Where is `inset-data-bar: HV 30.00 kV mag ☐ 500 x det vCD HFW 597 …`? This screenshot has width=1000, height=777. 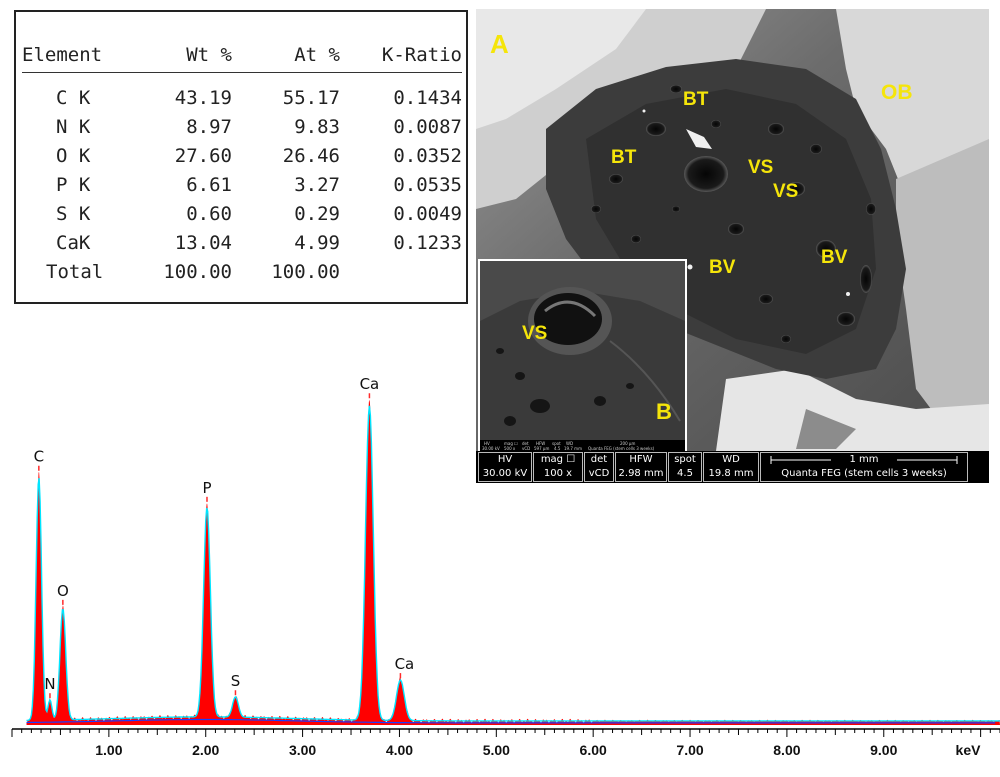 inset-data-bar: HV 30.00 kV mag ☐ 500 x det vCD HFW 597 … is located at coordinates (582, 445).